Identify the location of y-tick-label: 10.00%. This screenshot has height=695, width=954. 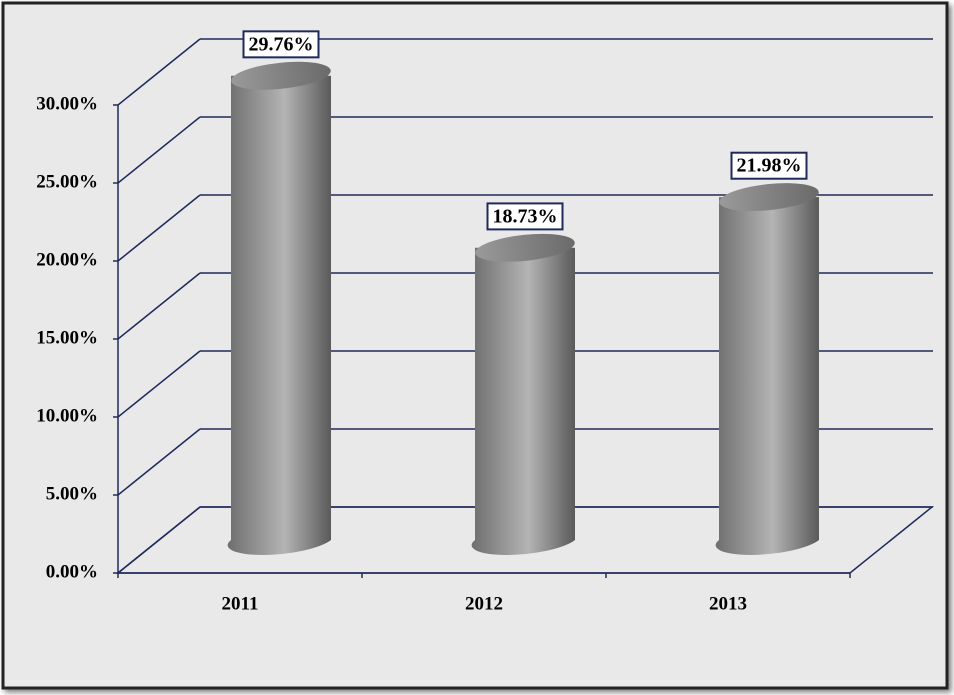
(67, 415).